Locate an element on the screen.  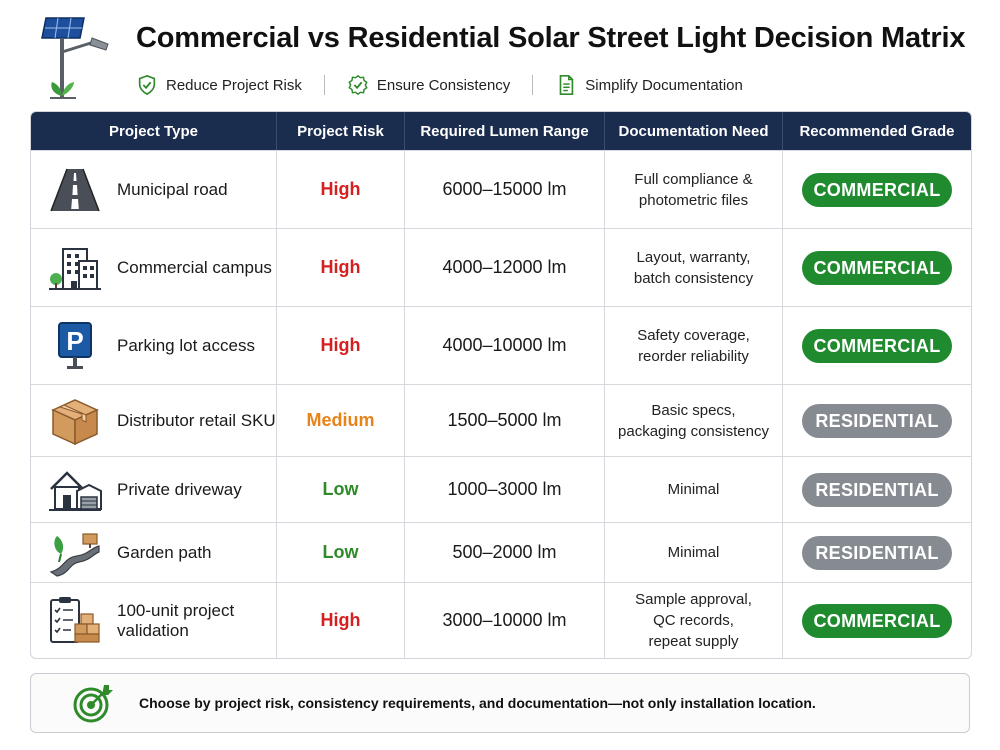
target-icon is located at coordinates (93, 704).